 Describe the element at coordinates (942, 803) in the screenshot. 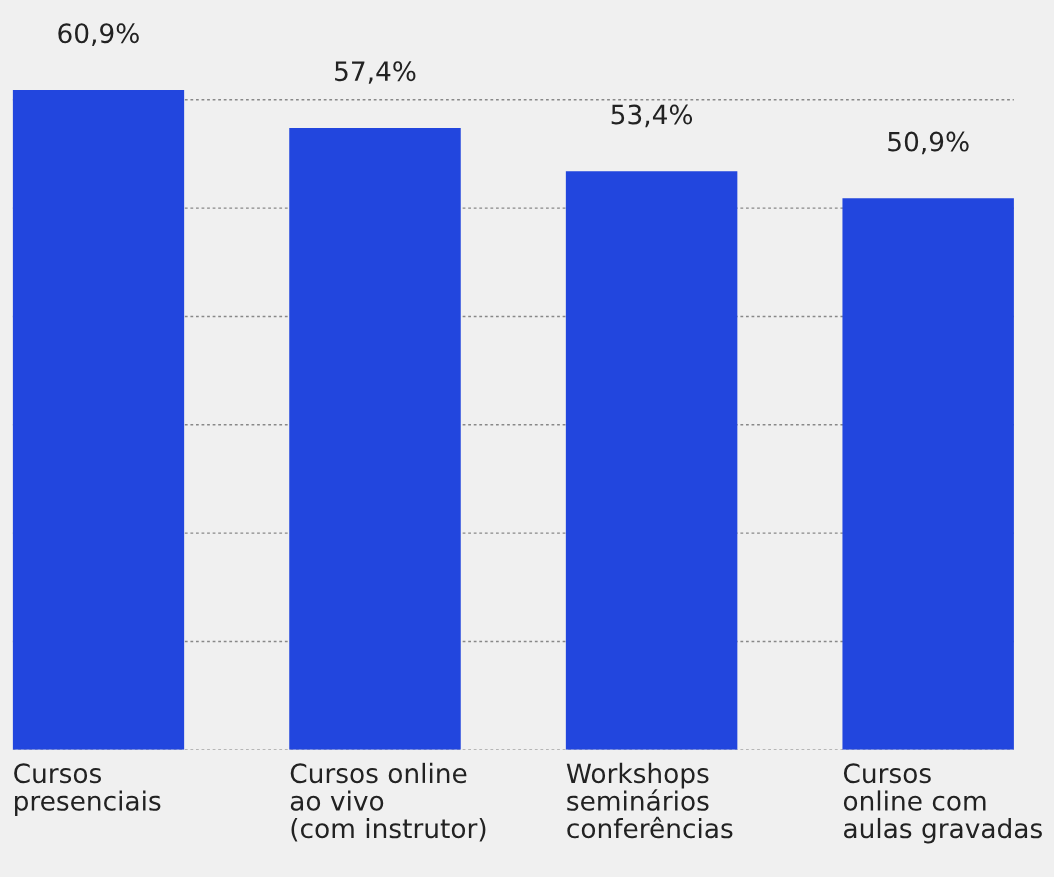

I see `x-tick-label: Cursos online com aulas gravadas` at that location.